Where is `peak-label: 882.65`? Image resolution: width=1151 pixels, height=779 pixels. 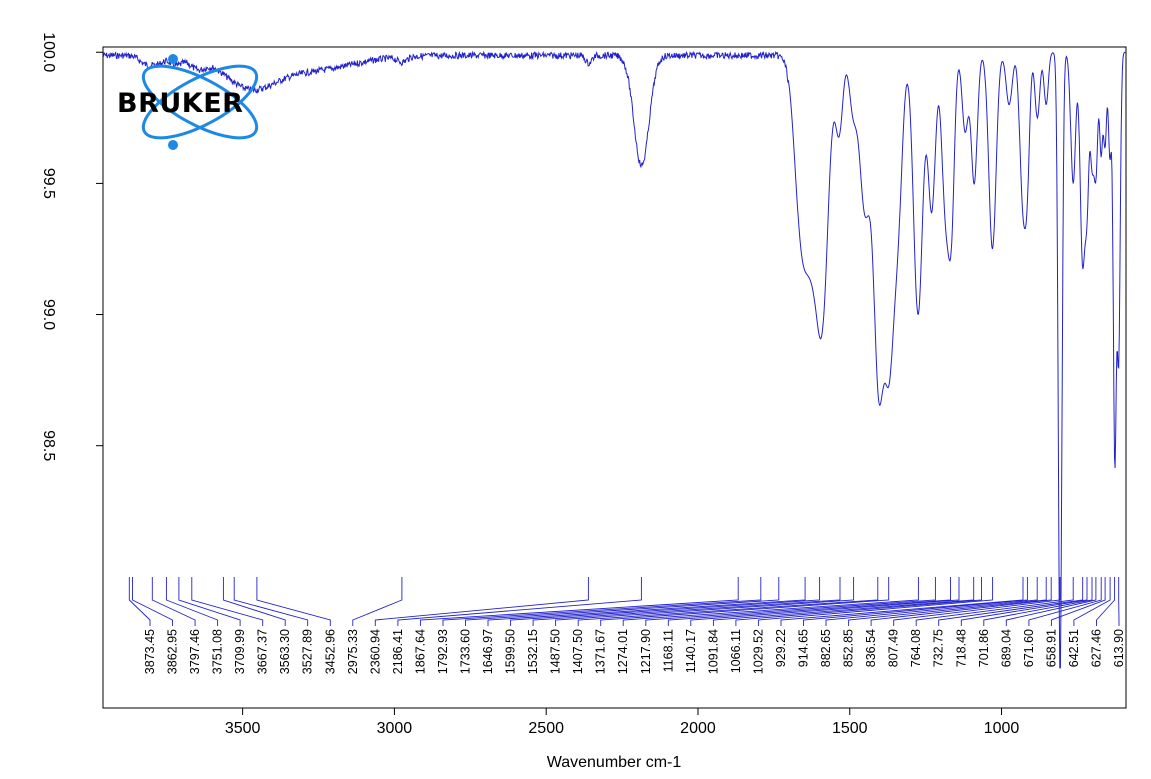 peak-label: 882.65 is located at coordinates (826, 648).